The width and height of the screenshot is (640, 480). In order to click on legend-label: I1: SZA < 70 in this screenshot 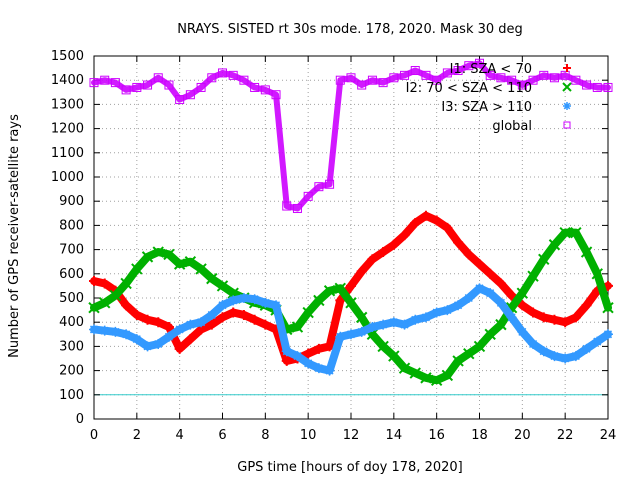, I will do `click(491, 69)`.